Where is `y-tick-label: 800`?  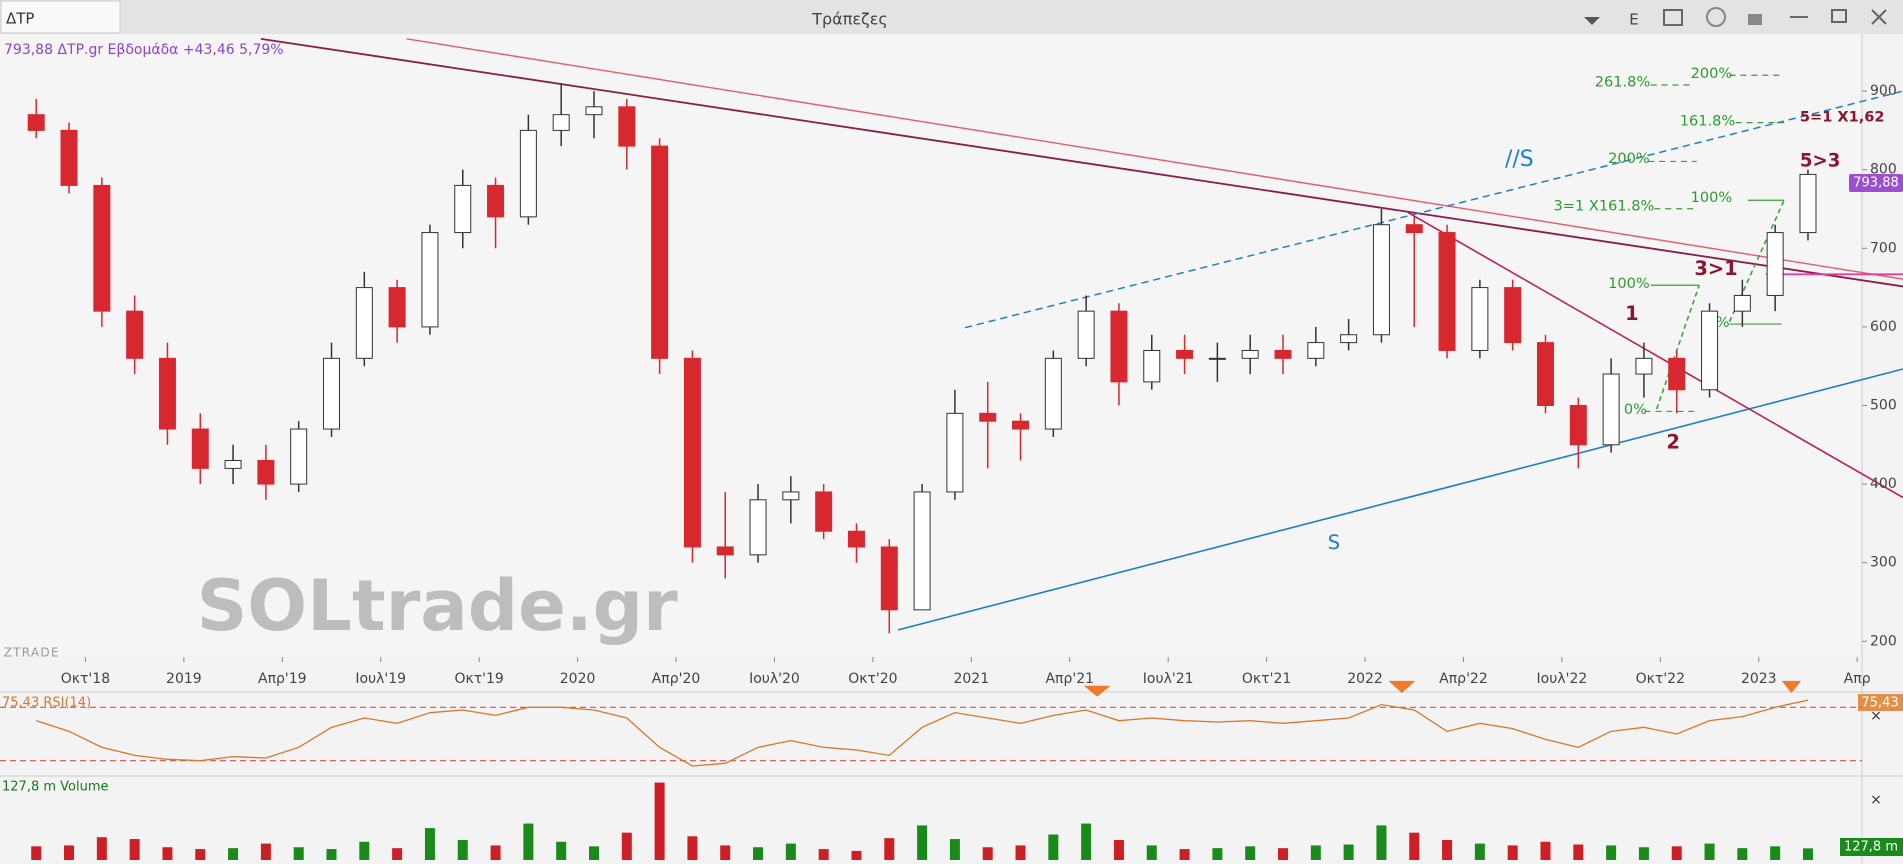
y-tick-label: 800 is located at coordinates (1883, 170).